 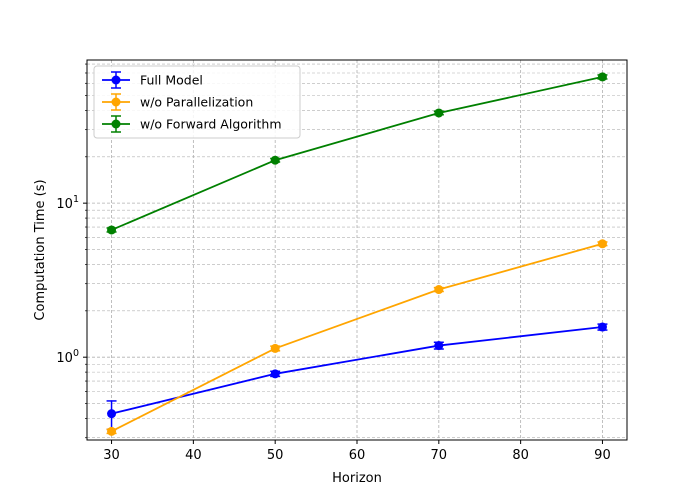 I want to click on y-axis-label: Computation Time (s), so click(x=40, y=249).